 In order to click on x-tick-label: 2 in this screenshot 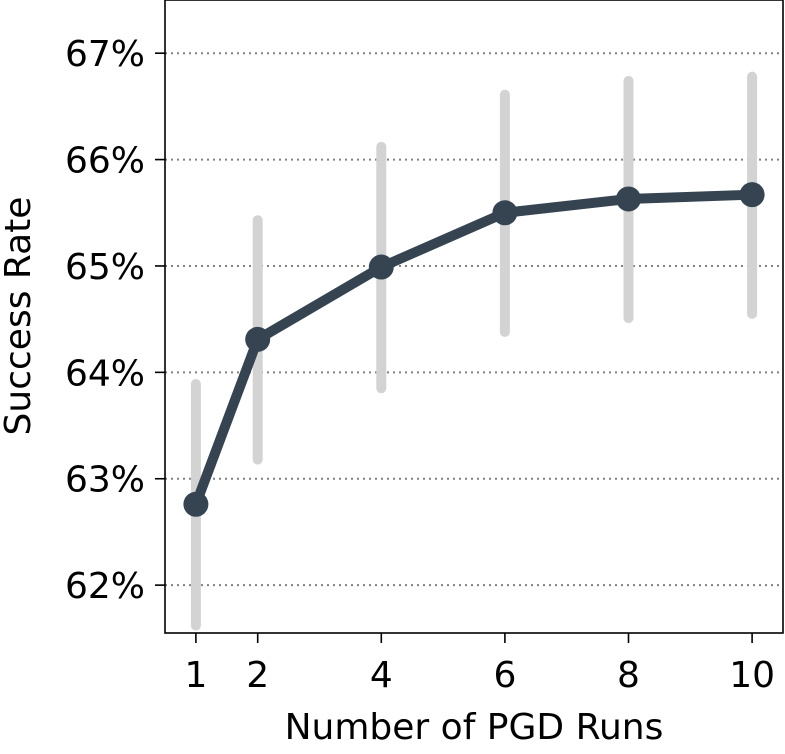, I will do `click(257, 675)`.